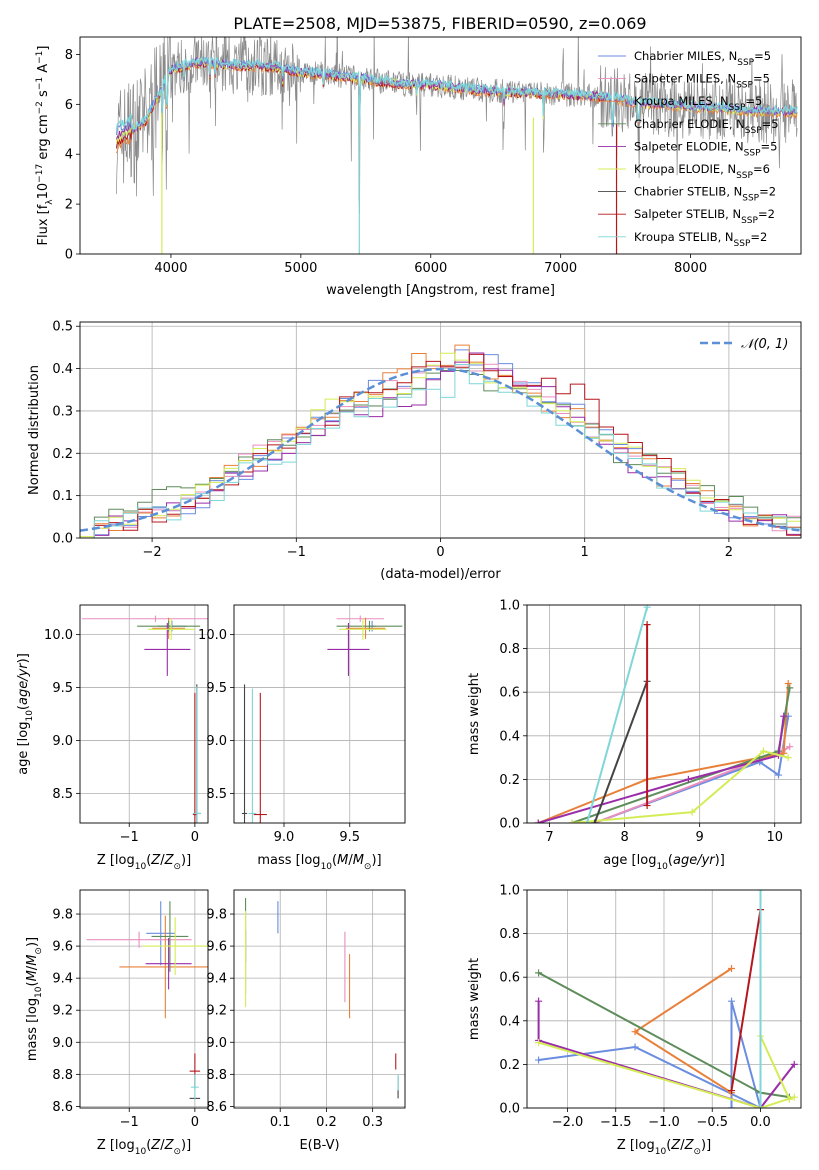  What do you see at coordinates (62, 947) in the screenshot?
I see `y-tick-label: 9.6` at bounding box center [62, 947].